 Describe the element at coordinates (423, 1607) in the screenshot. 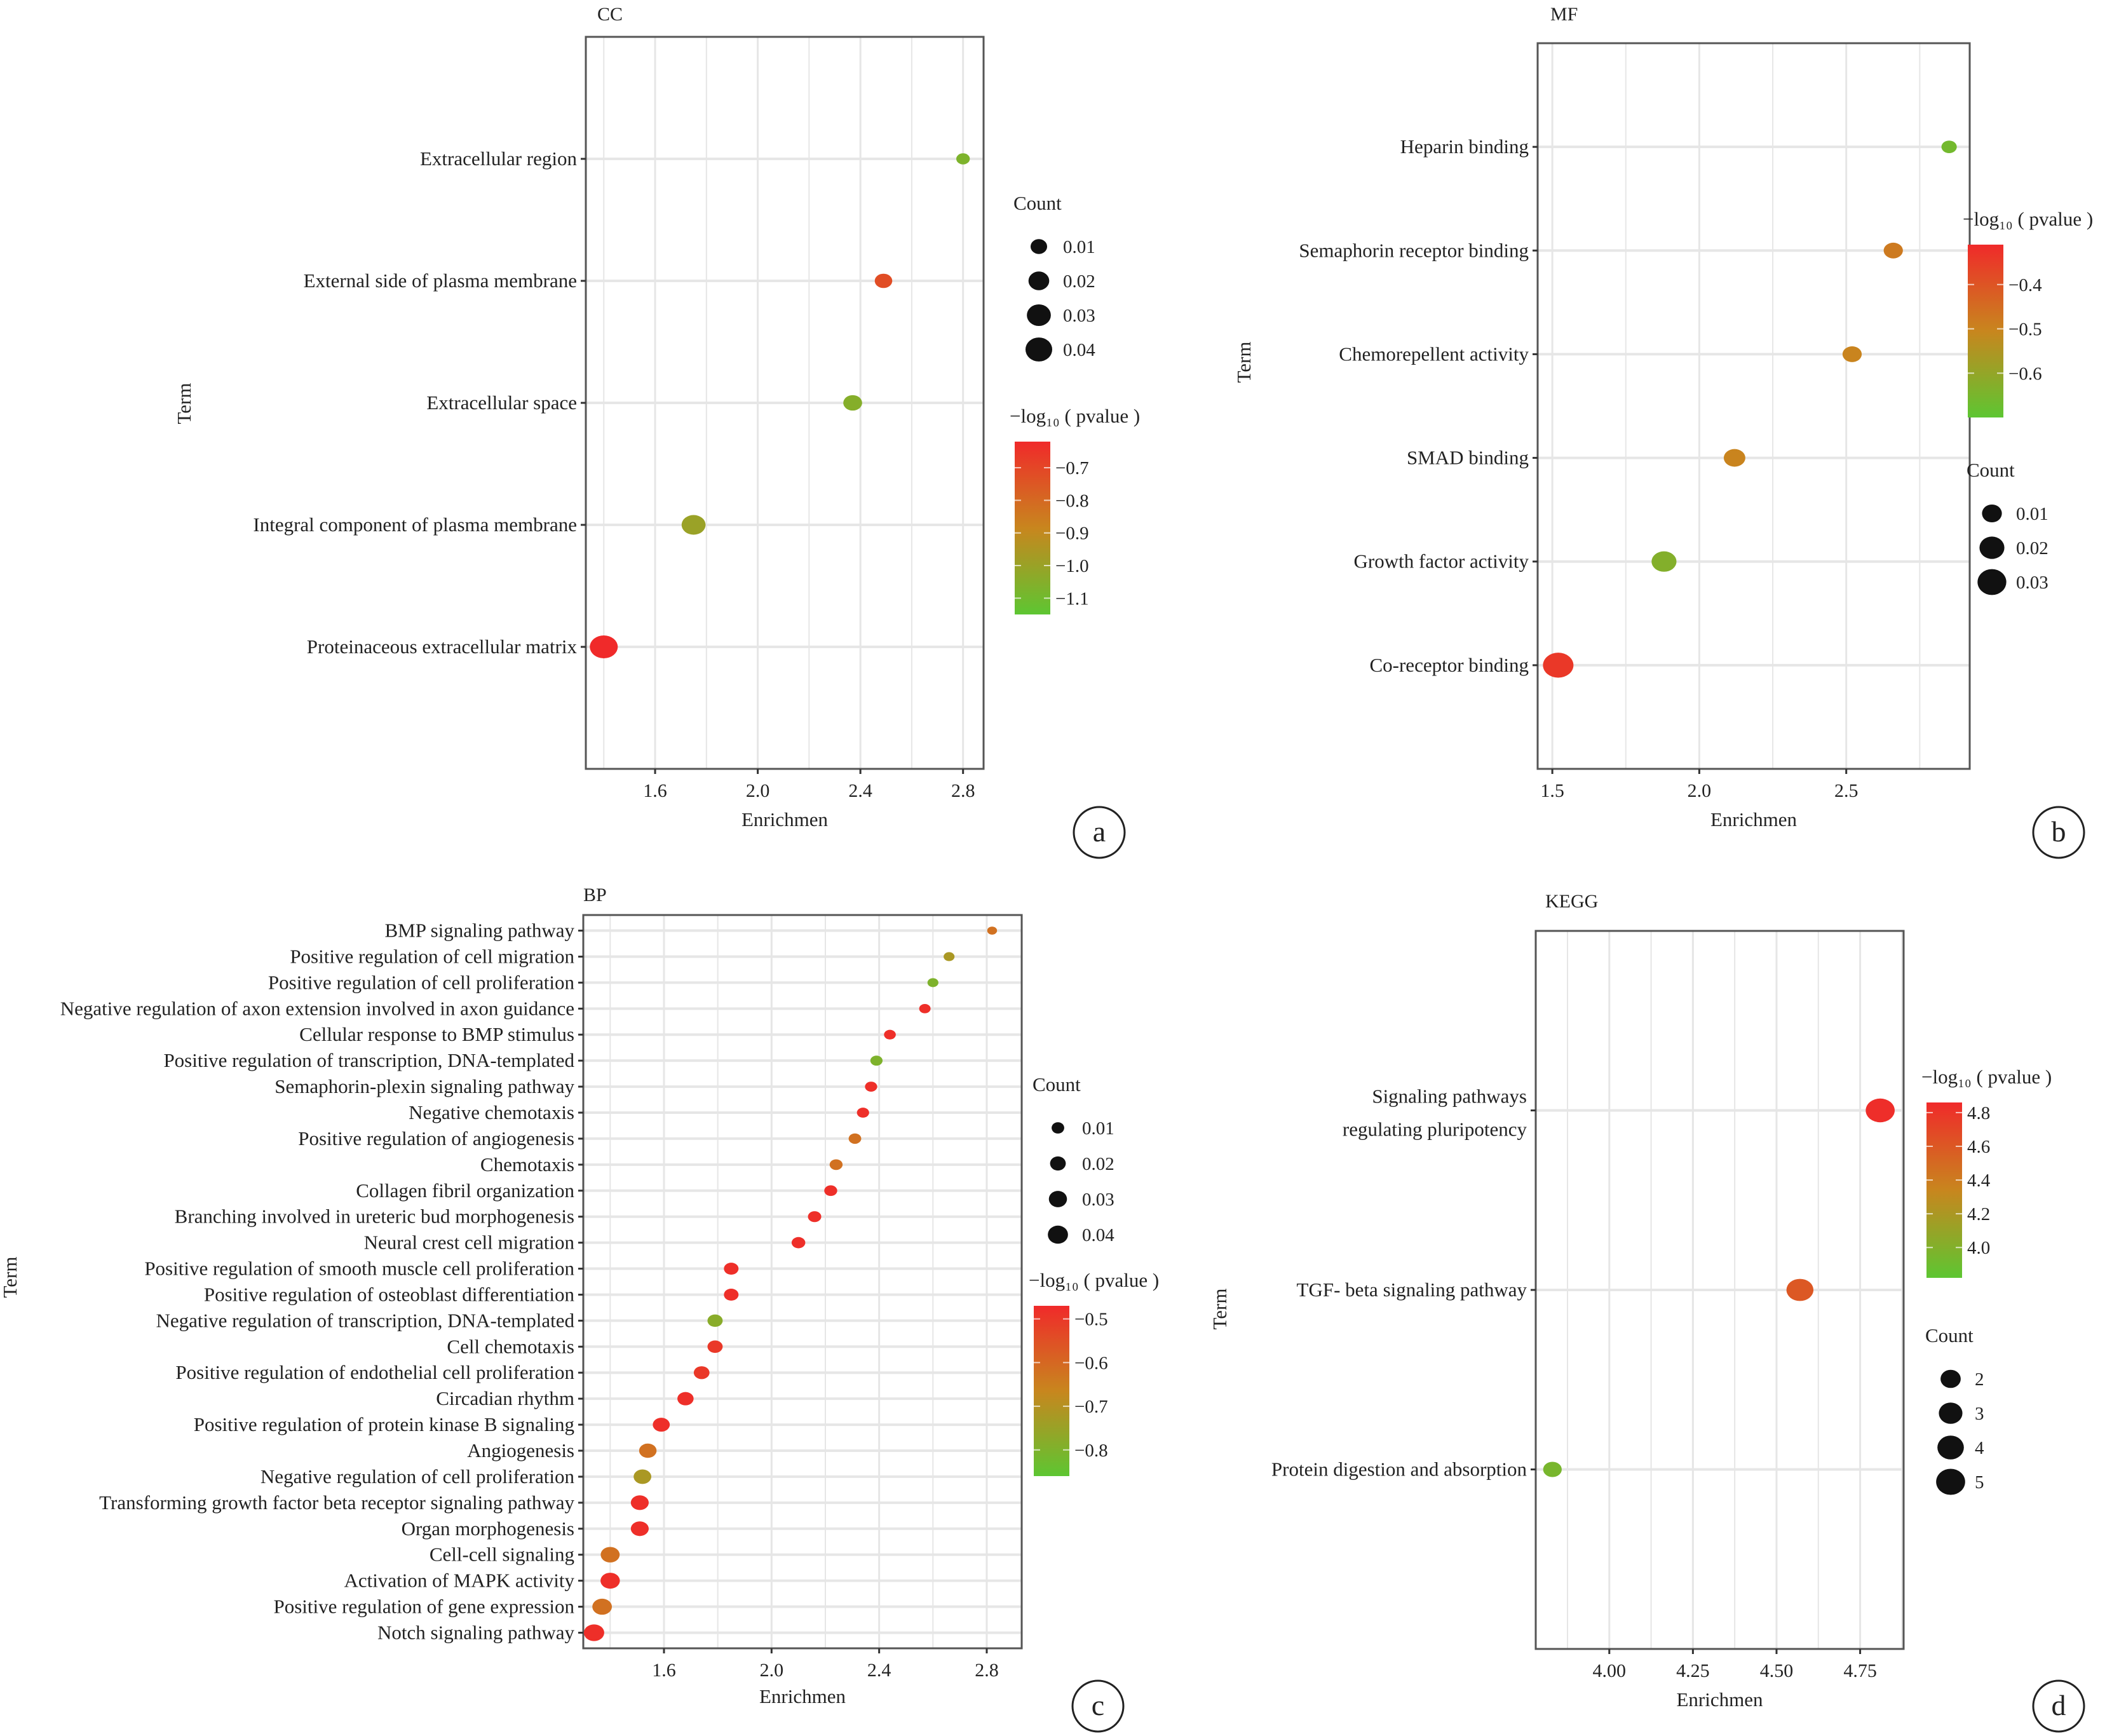

I see `term-label: Positive regulation of gene expression` at that location.